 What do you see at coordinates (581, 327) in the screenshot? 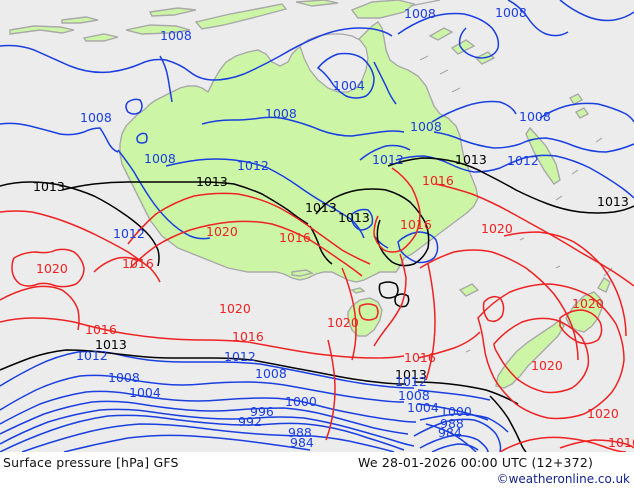
I see `isobar-1020-nz-small` at bounding box center [581, 327].